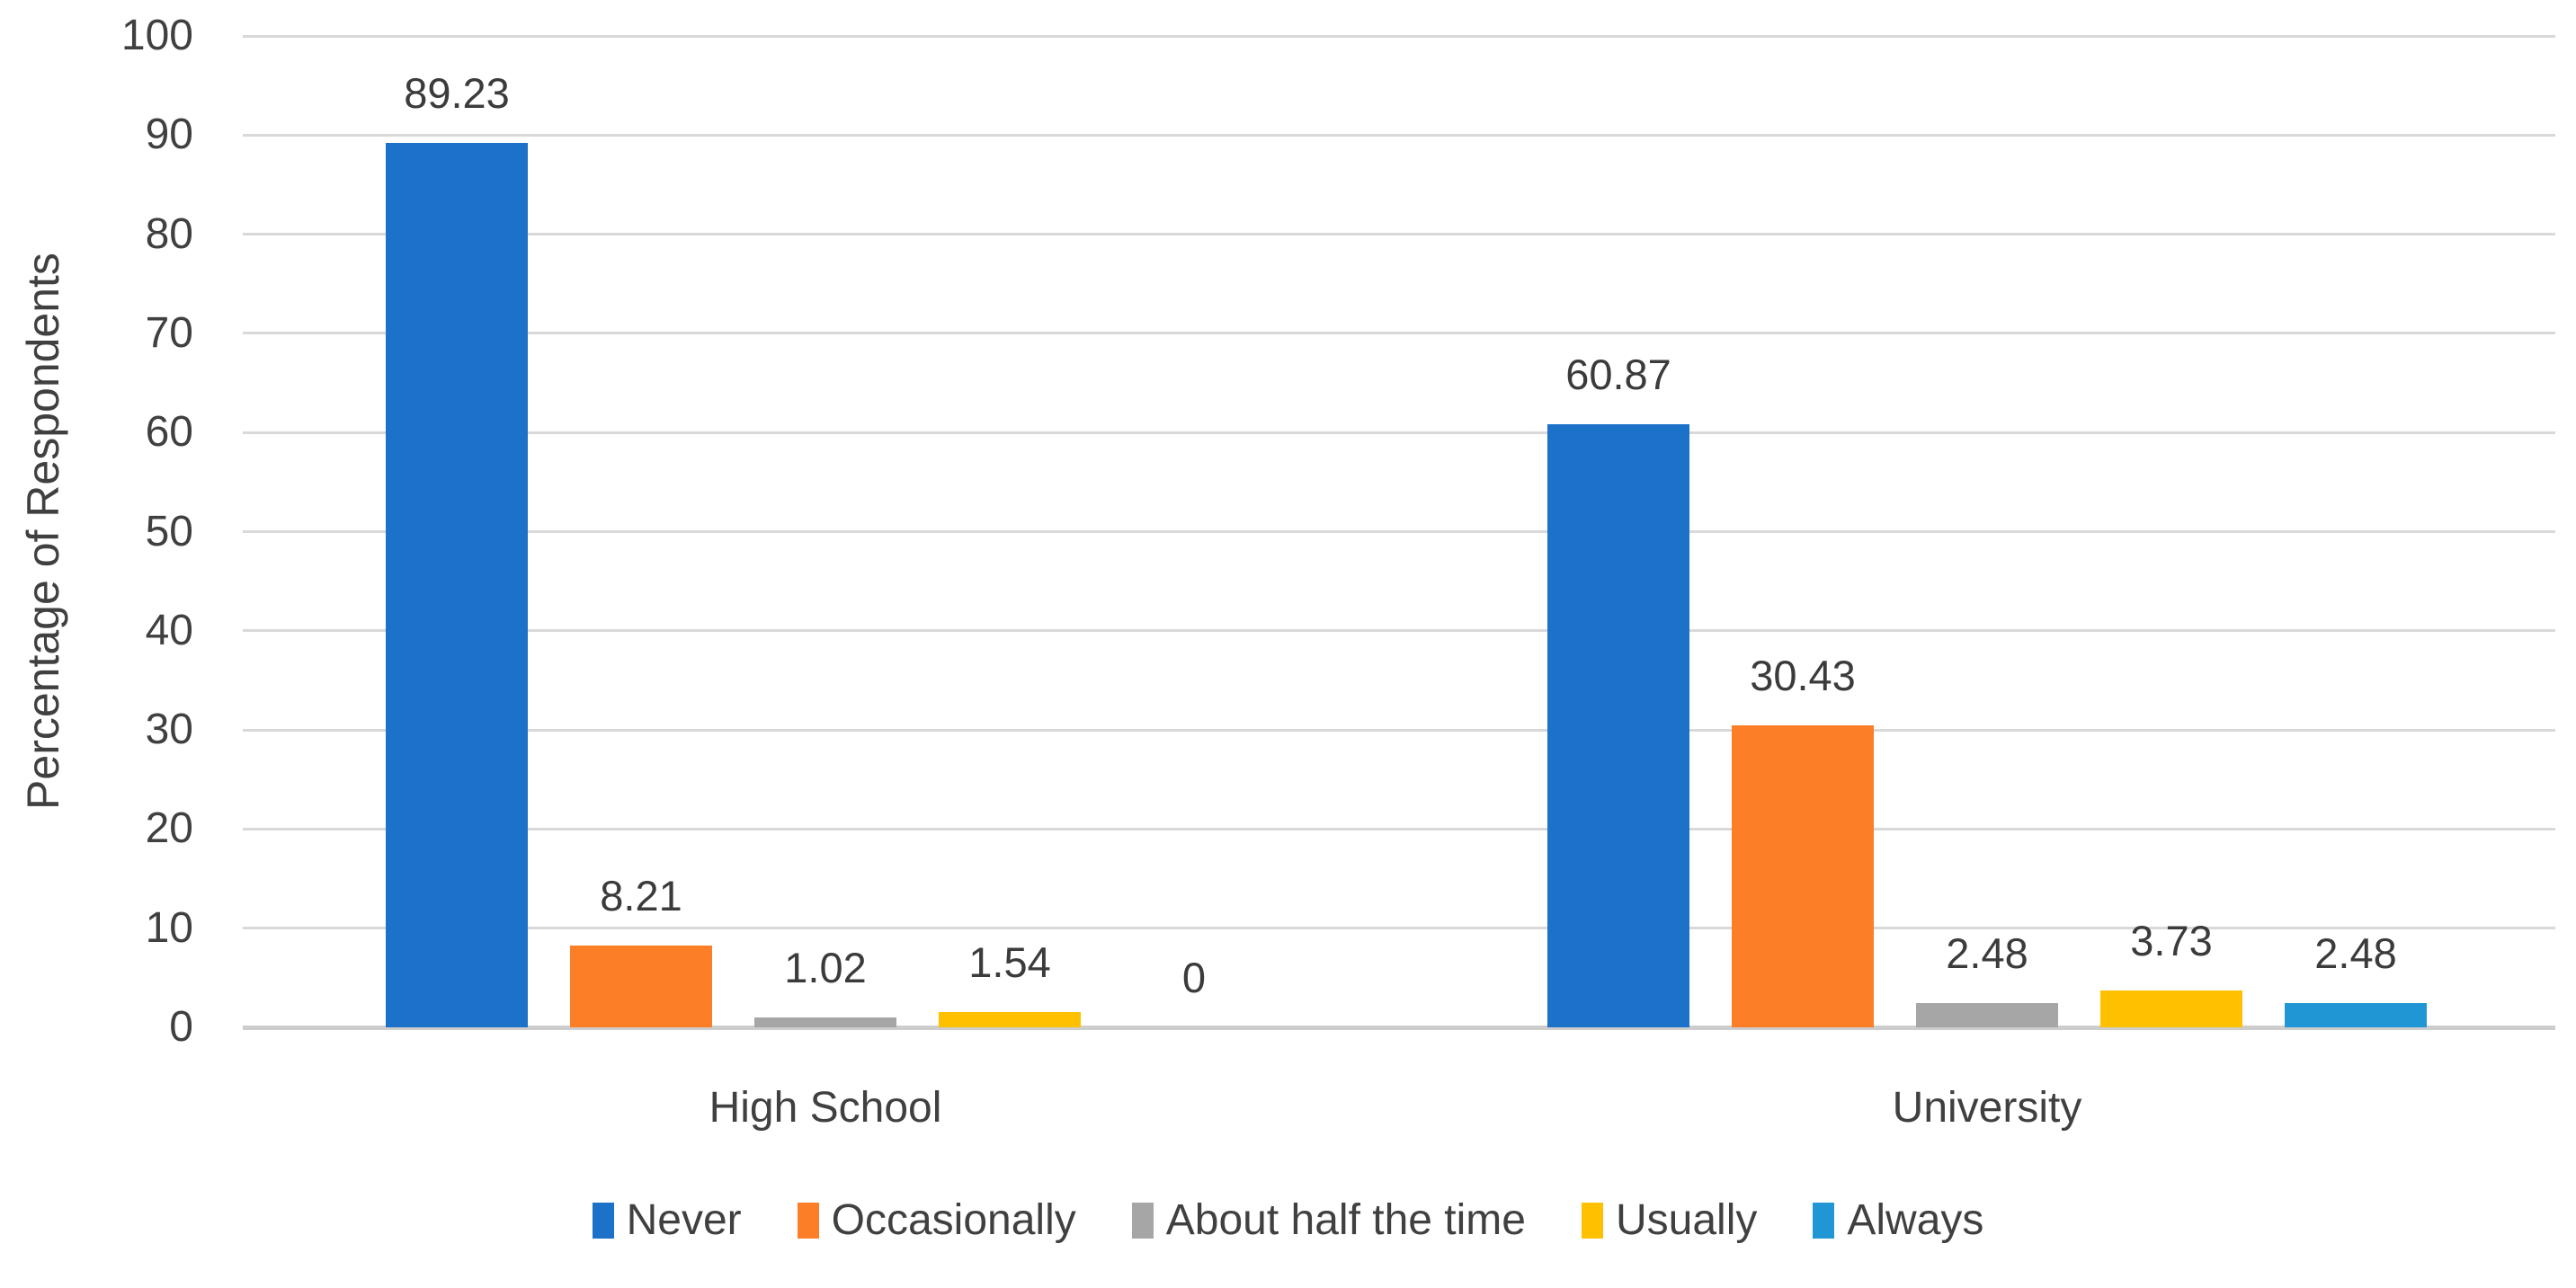 This screenshot has width=2576, height=1288. I want to click on legend-label: Always, so click(1916, 1220).